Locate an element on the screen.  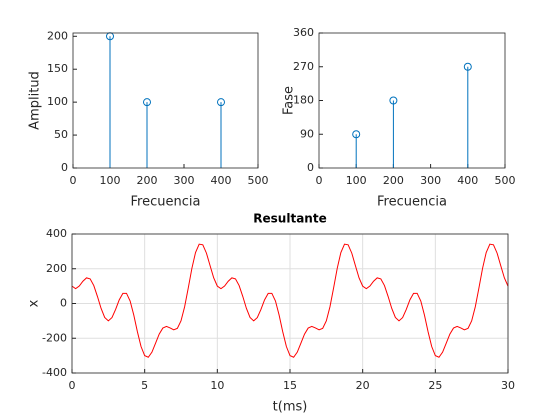
y-tick-label: -400 is located at coordinates (54, 372).